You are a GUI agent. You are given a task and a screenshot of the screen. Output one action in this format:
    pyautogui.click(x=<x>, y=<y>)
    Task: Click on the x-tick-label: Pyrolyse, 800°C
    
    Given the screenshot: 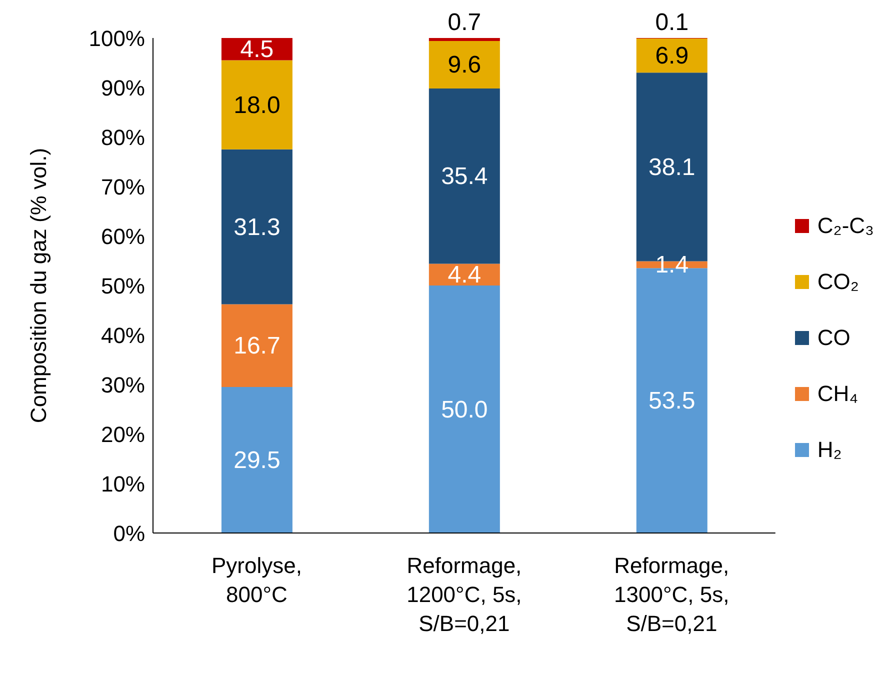 What is the action you would take?
    pyautogui.click(x=256, y=580)
    